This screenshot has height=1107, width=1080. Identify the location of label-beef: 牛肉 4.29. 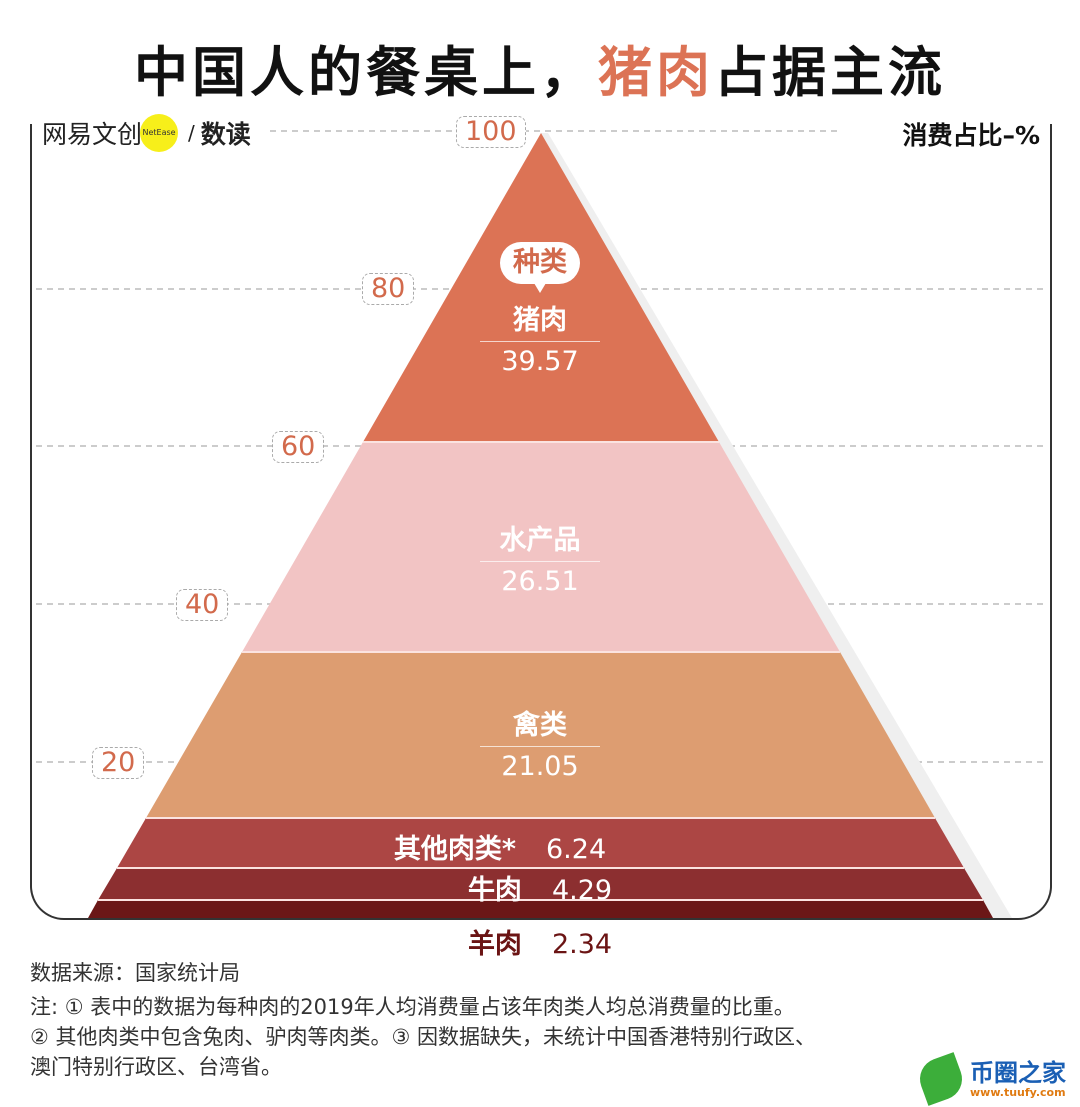
(540, 887).